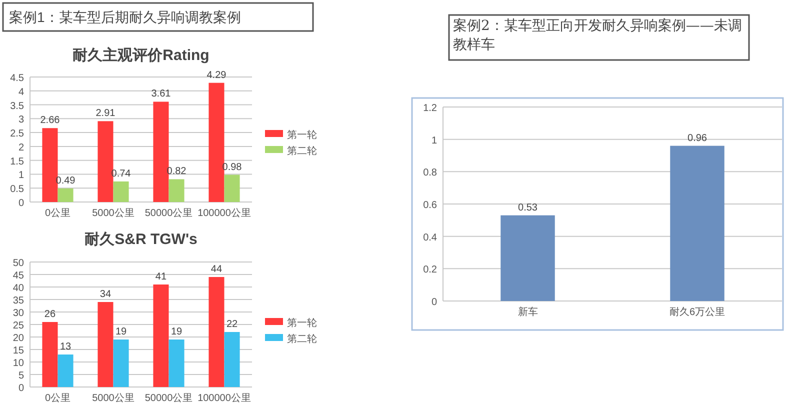  What do you see at coordinates (18, 363) in the screenshot?
I see `y-tick-label: 10` at bounding box center [18, 363].